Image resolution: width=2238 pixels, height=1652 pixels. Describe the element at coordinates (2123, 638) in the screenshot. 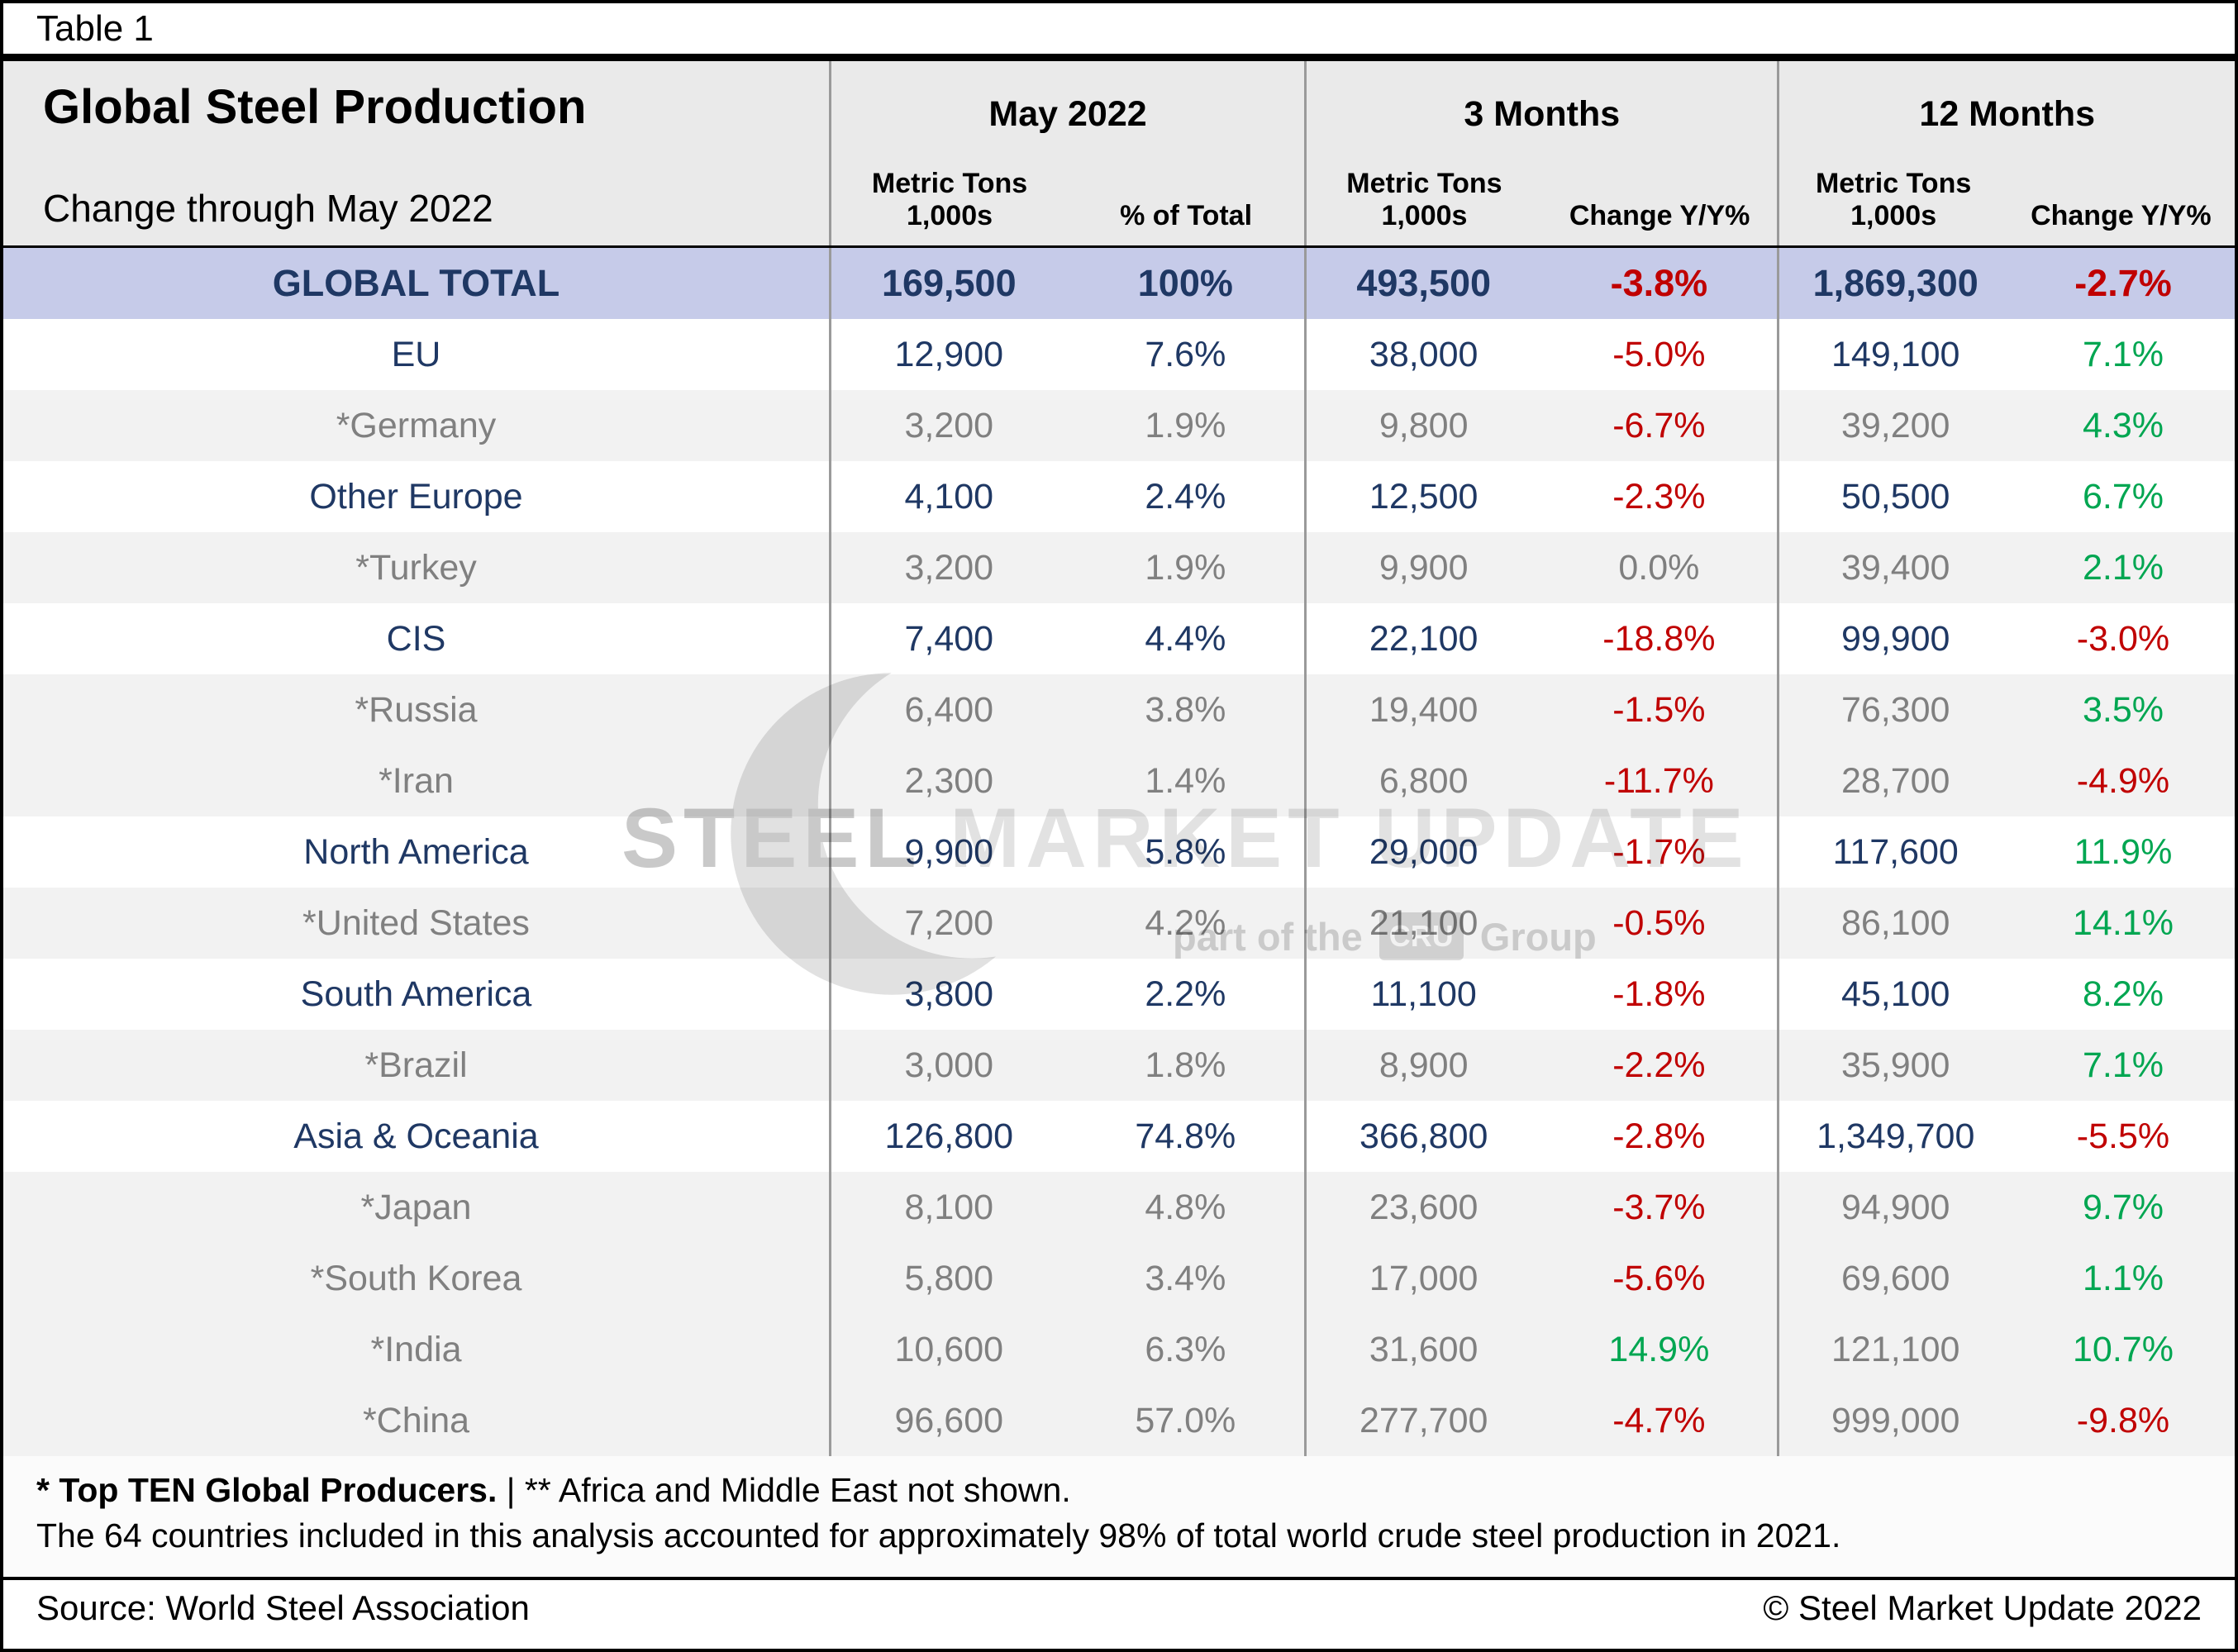

I see `change-cell: -3.0%` at that location.